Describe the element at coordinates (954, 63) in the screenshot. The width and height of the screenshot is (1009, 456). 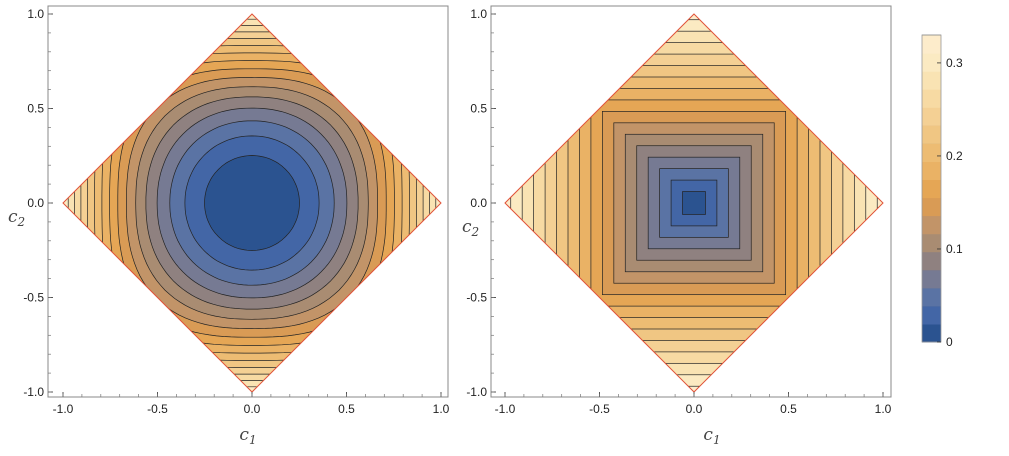
I see `colorbar-tick-label: 0.3` at that location.